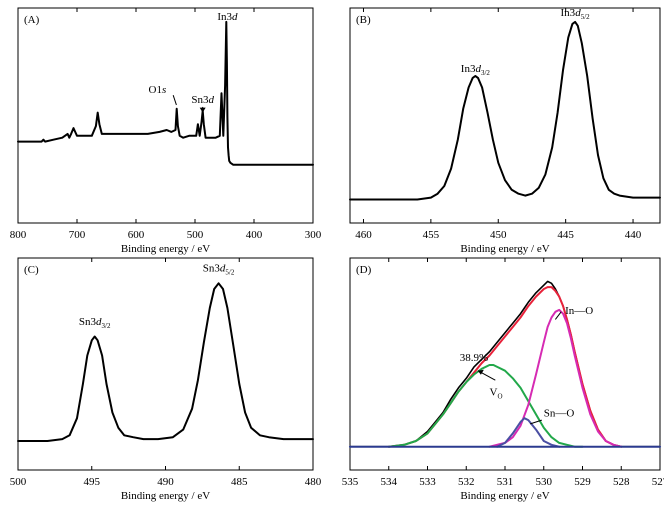 The height and width of the screenshot is (524, 664). What do you see at coordinates (633, 235) in the screenshot?
I see `x-tick-label: 440` at bounding box center [633, 235].